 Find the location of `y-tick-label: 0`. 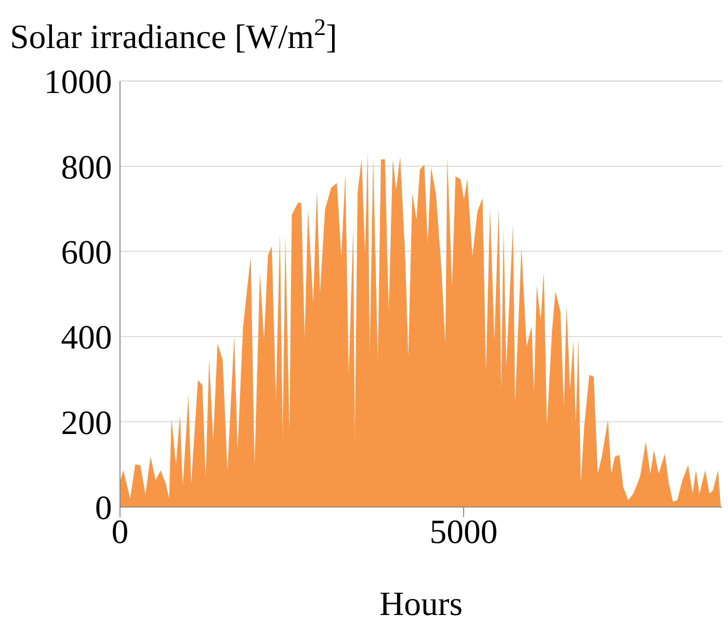

y-tick-label: 0 is located at coordinates (103, 509).